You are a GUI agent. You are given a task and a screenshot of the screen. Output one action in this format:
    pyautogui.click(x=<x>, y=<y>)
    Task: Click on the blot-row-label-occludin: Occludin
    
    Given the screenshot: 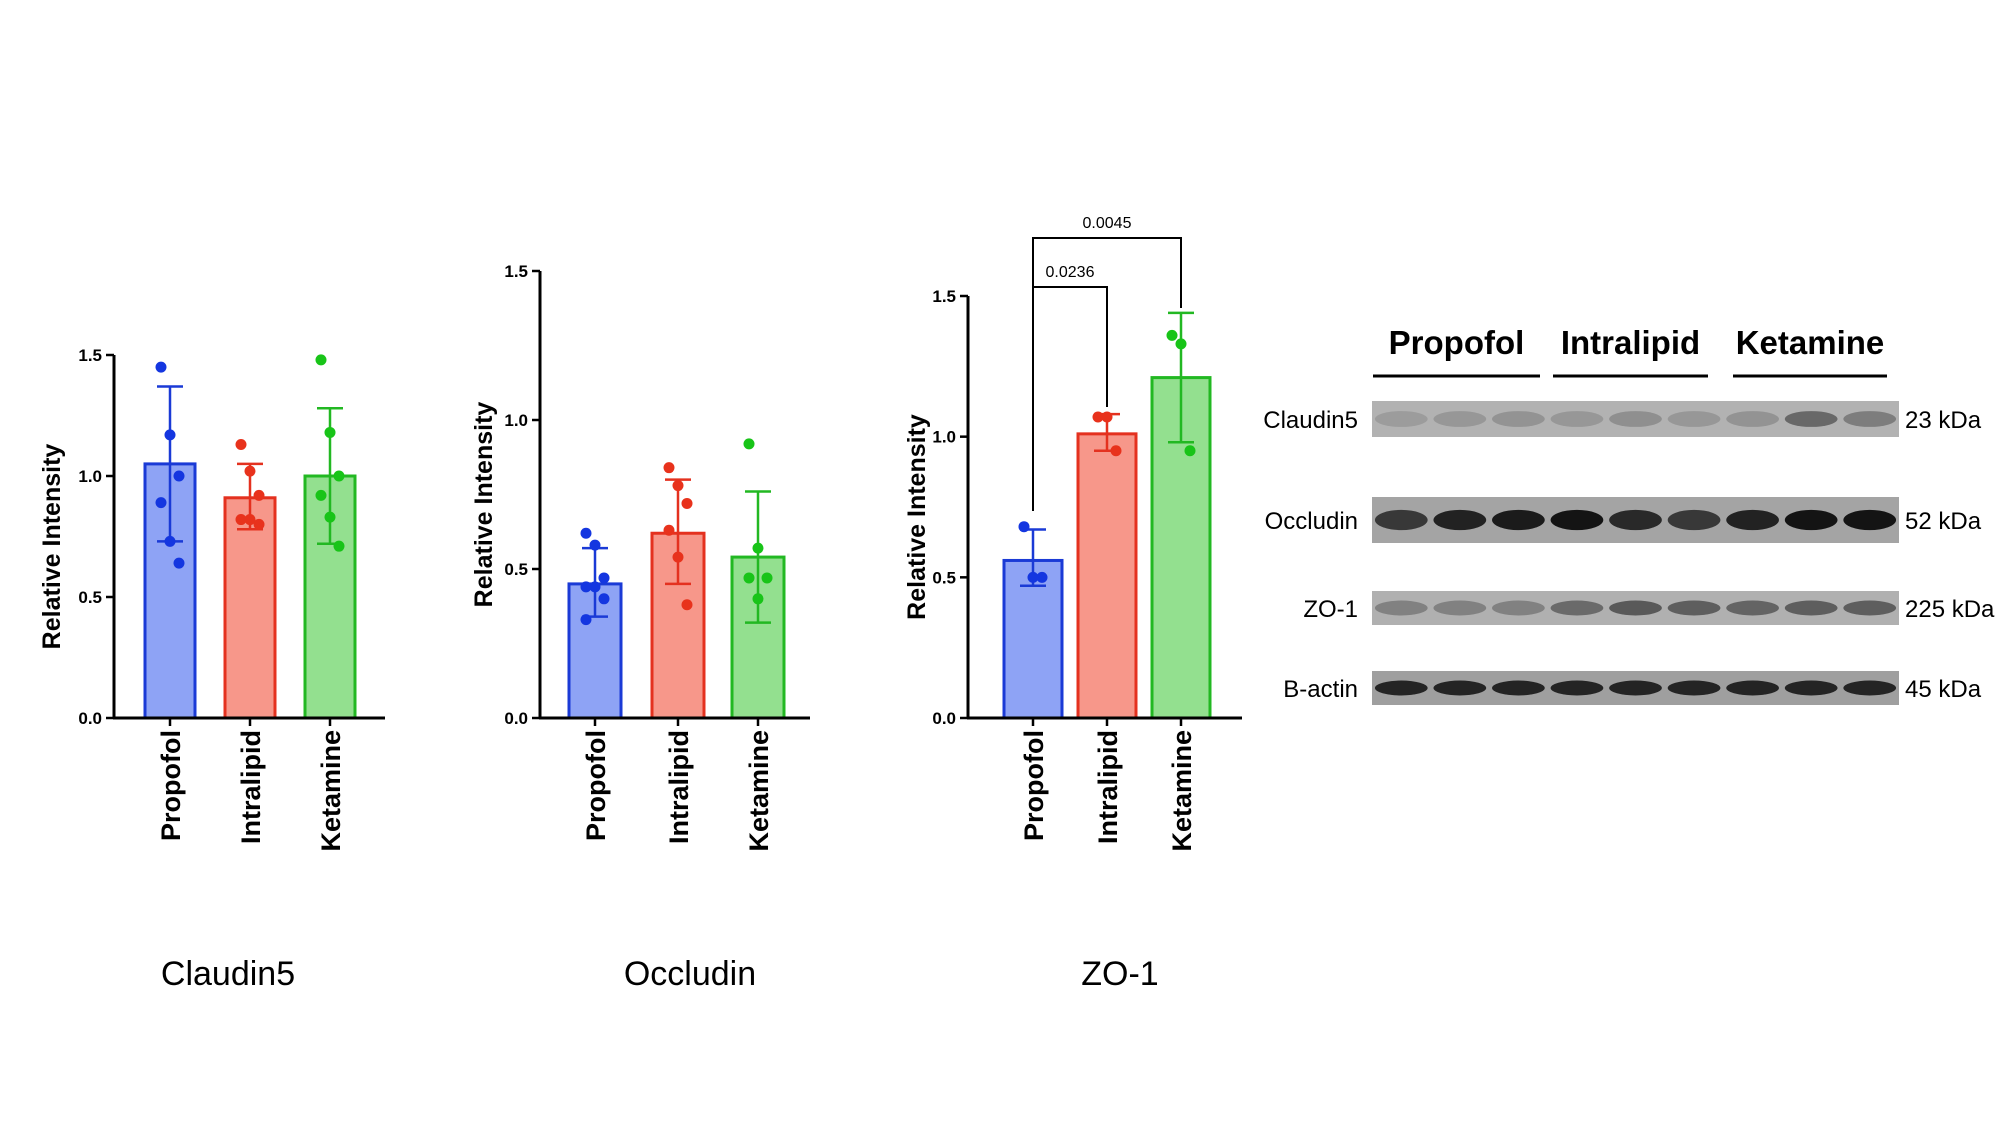 What is the action you would take?
    pyautogui.click(x=1311, y=521)
    